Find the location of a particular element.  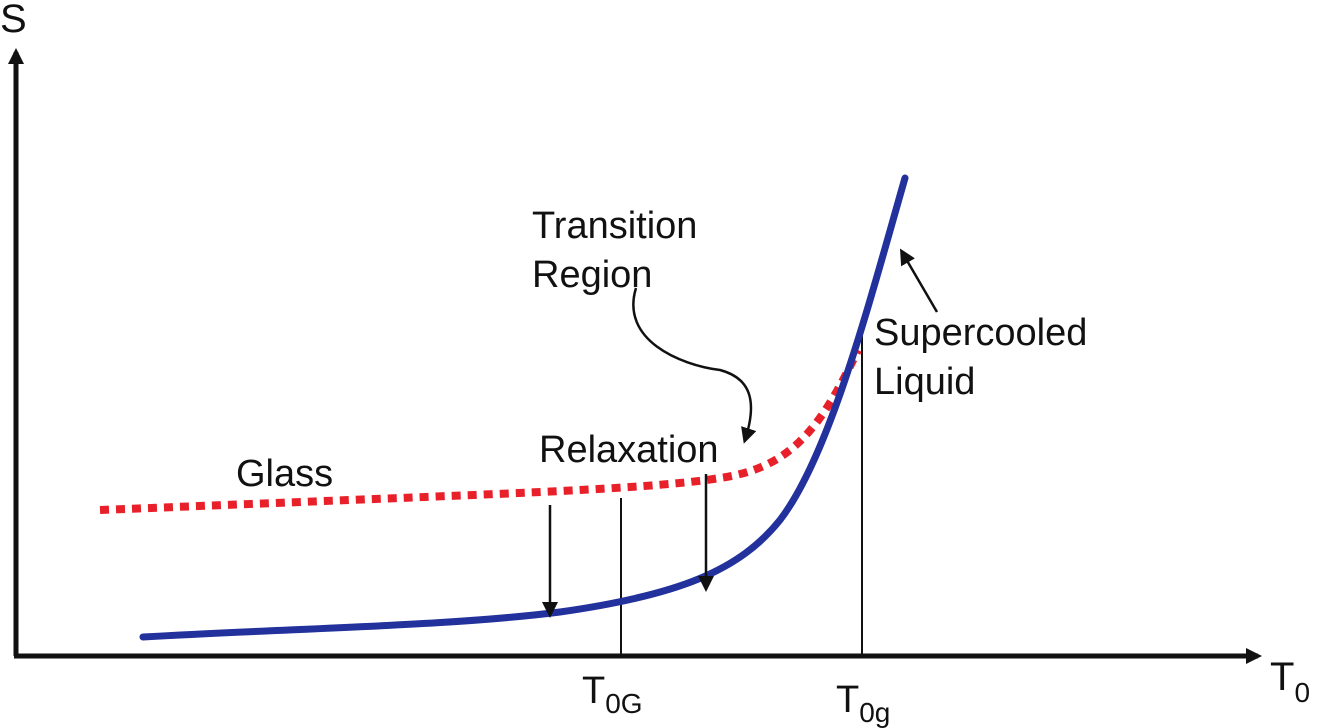

supercooled-liquid-label-line2: Liquid is located at coordinates (924, 382).